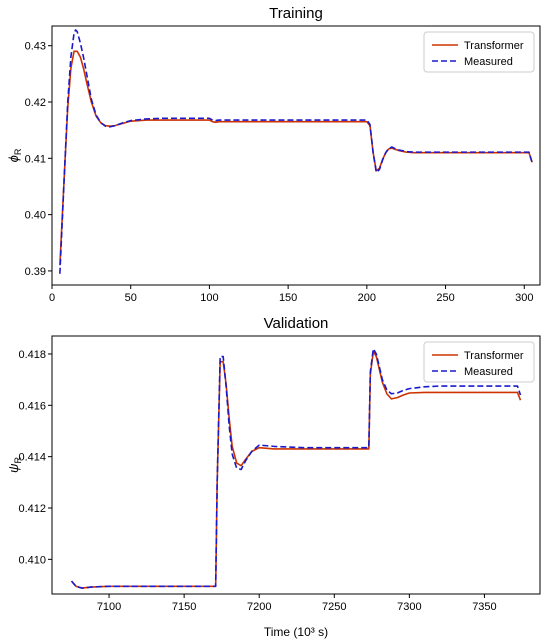 The height and width of the screenshot is (644, 550). I want to click on x-tick-label: 250, so click(445, 298).